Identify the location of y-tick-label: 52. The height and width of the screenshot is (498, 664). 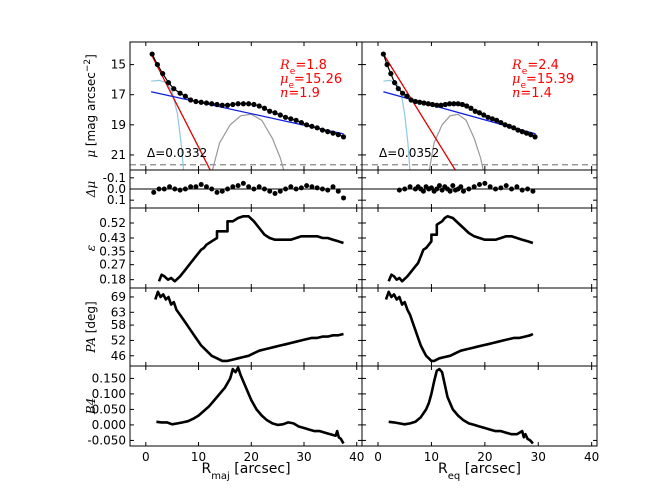
(118, 340).